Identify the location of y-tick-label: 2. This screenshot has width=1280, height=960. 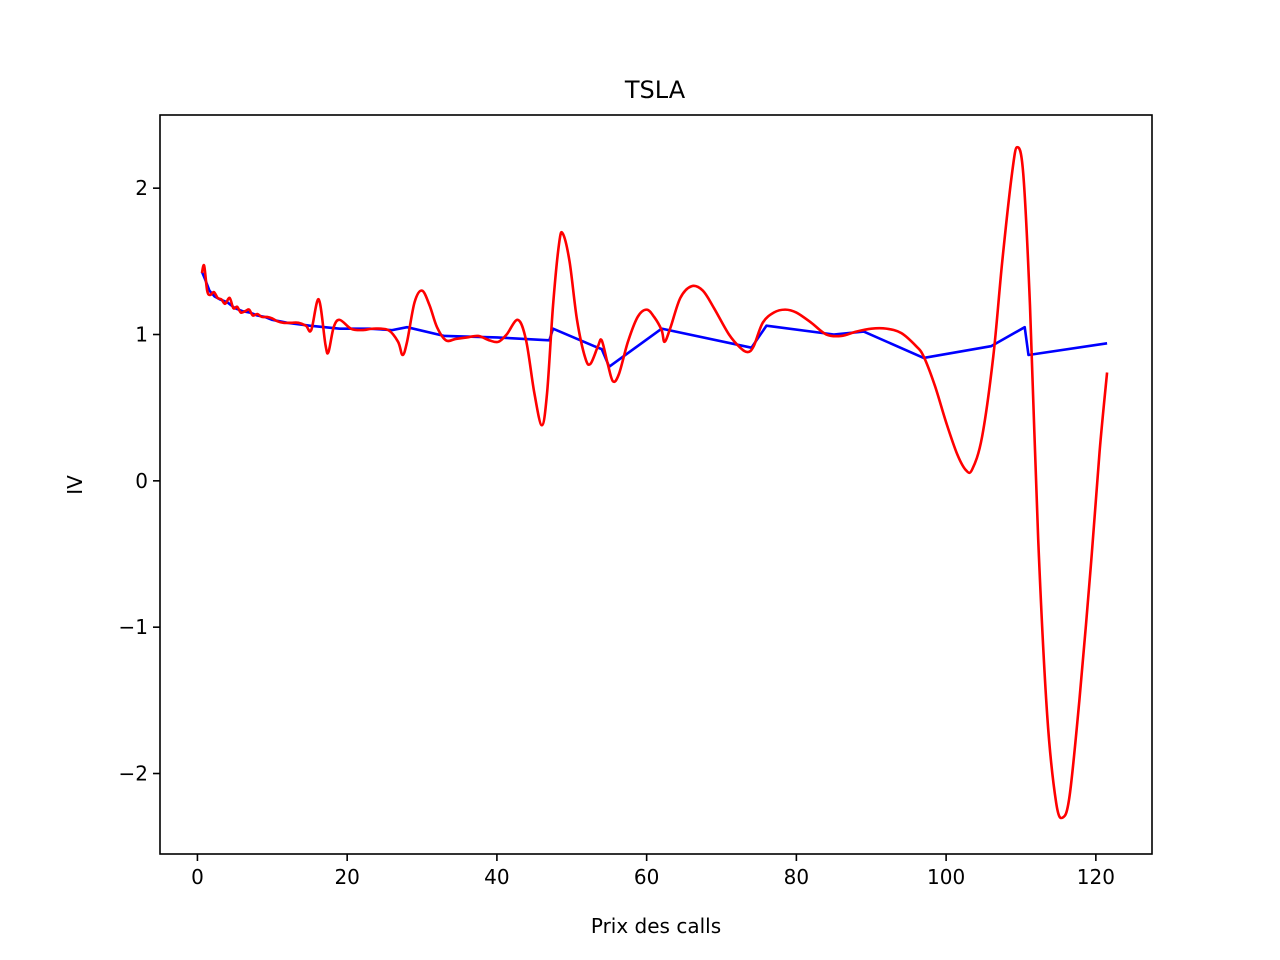
(141, 188).